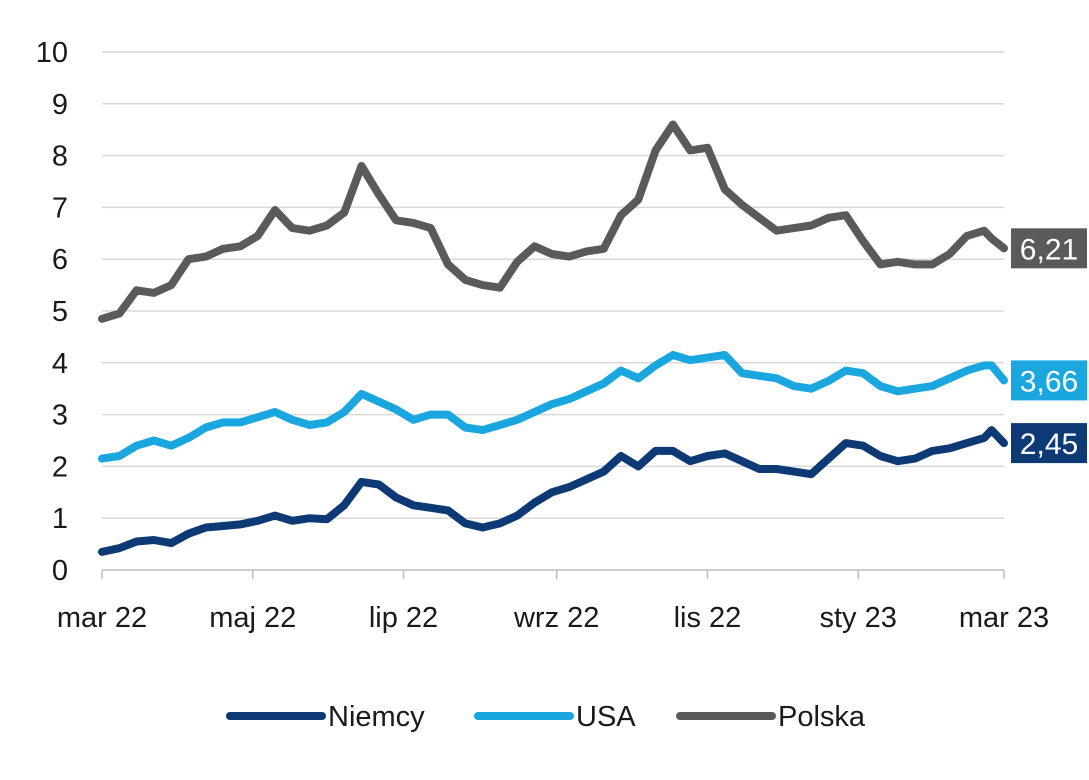 This screenshot has height=780, width=1089. What do you see at coordinates (1004, 618) in the screenshot?
I see `x-tick-label: mar 23` at bounding box center [1004, 618].